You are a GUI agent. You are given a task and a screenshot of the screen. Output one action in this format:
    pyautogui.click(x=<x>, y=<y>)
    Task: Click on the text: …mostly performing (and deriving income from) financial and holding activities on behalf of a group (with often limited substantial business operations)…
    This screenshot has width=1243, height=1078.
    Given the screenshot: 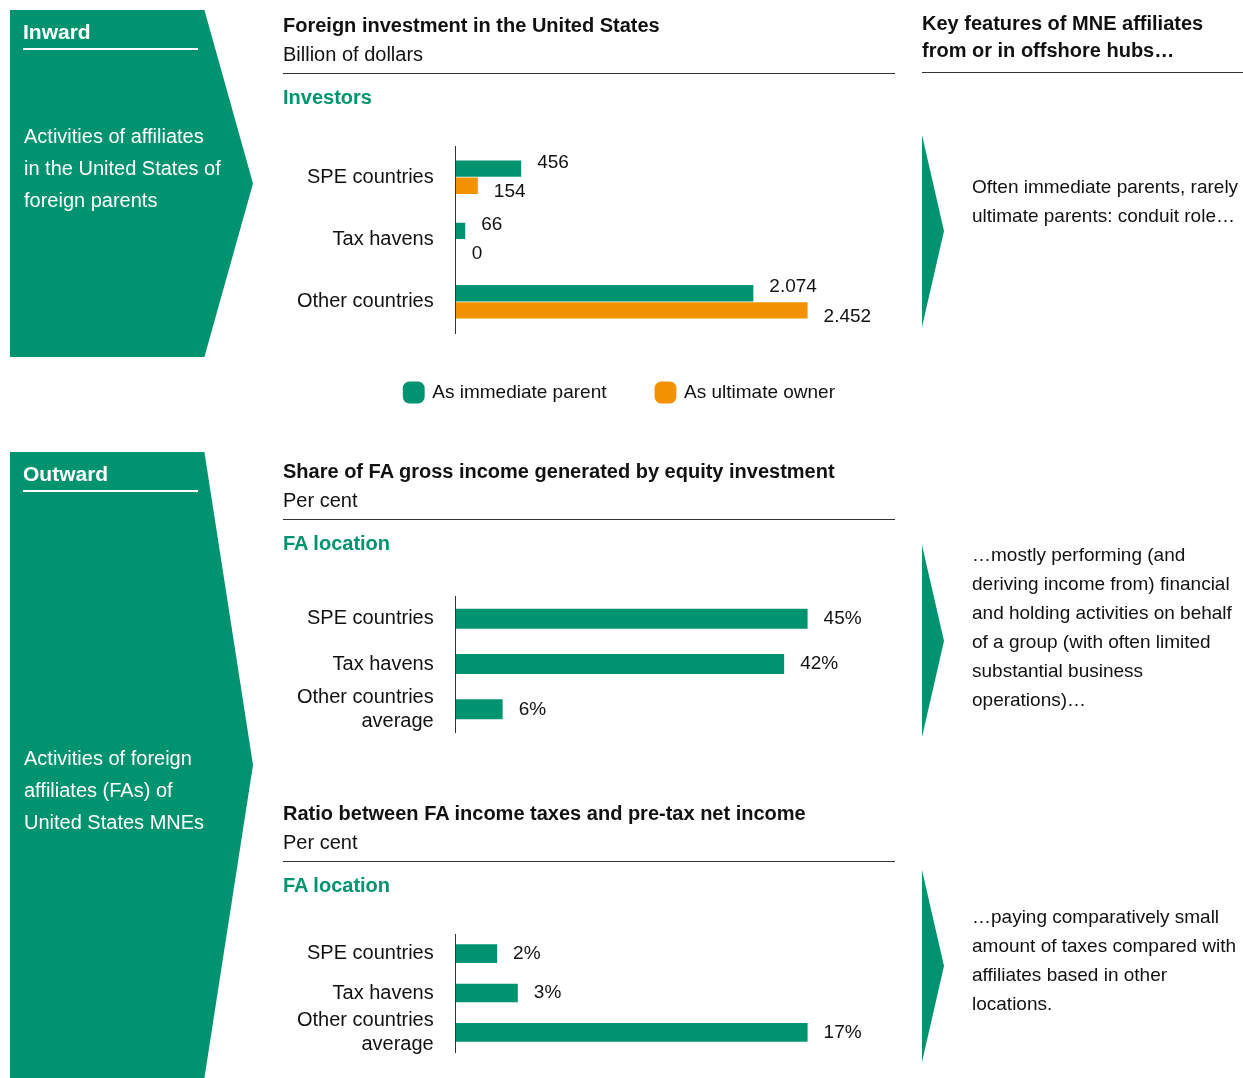 What is the action you would take?
    pyautogui.click(x=1102, y=627)
    